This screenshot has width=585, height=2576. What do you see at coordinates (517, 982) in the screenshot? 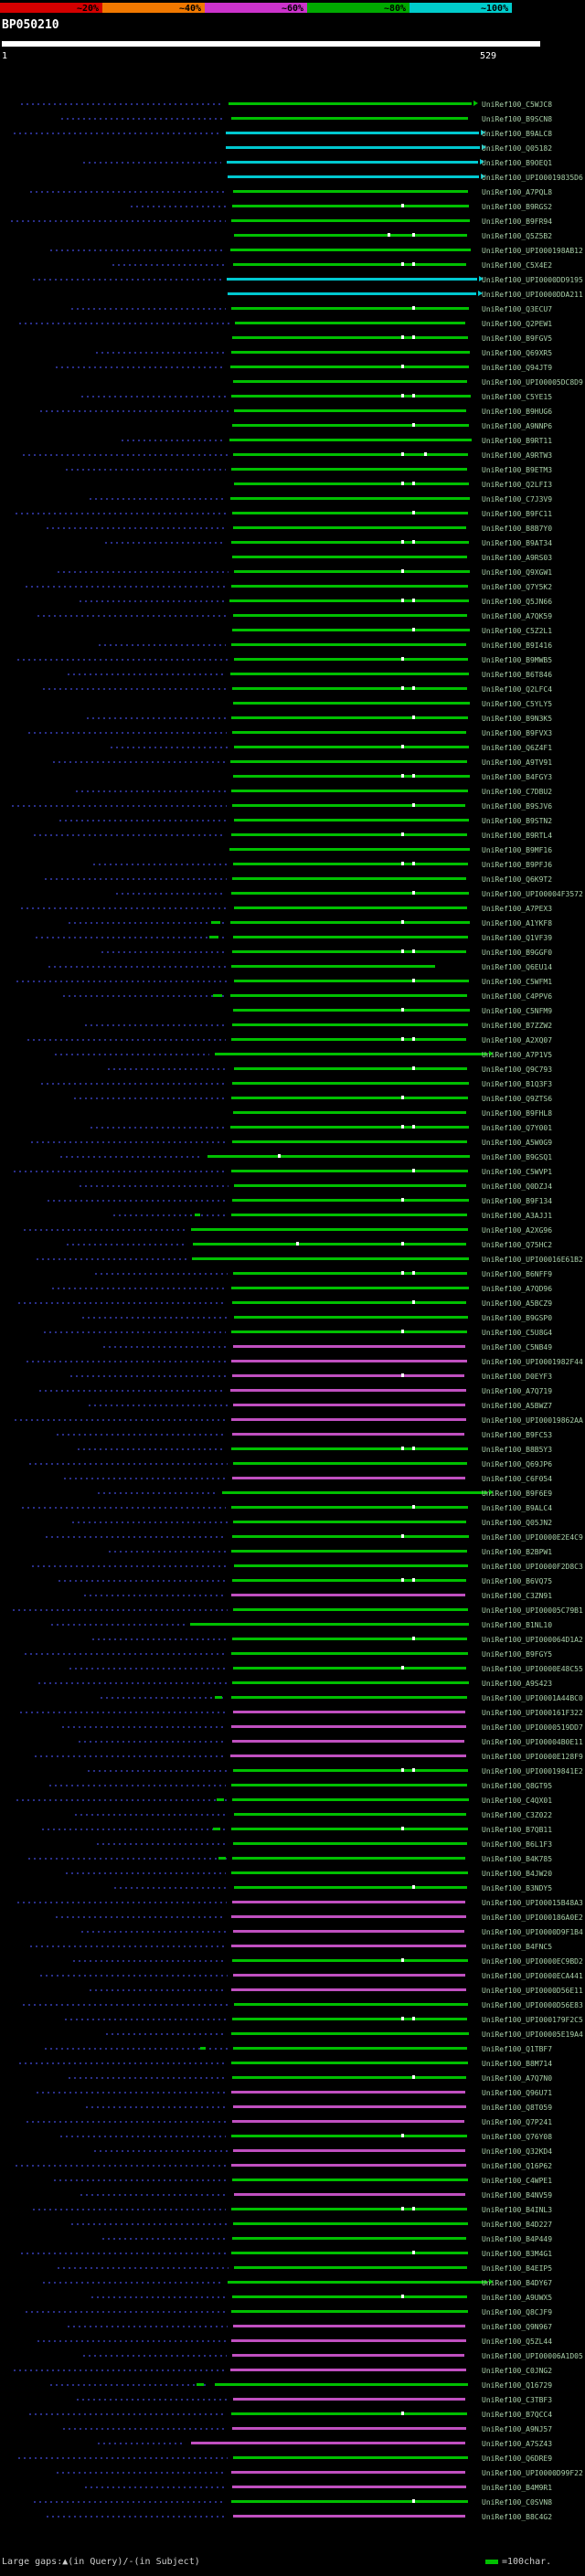
I see `hit-label: UniRef100_C5WFM1` at bounding box center [517, 982].